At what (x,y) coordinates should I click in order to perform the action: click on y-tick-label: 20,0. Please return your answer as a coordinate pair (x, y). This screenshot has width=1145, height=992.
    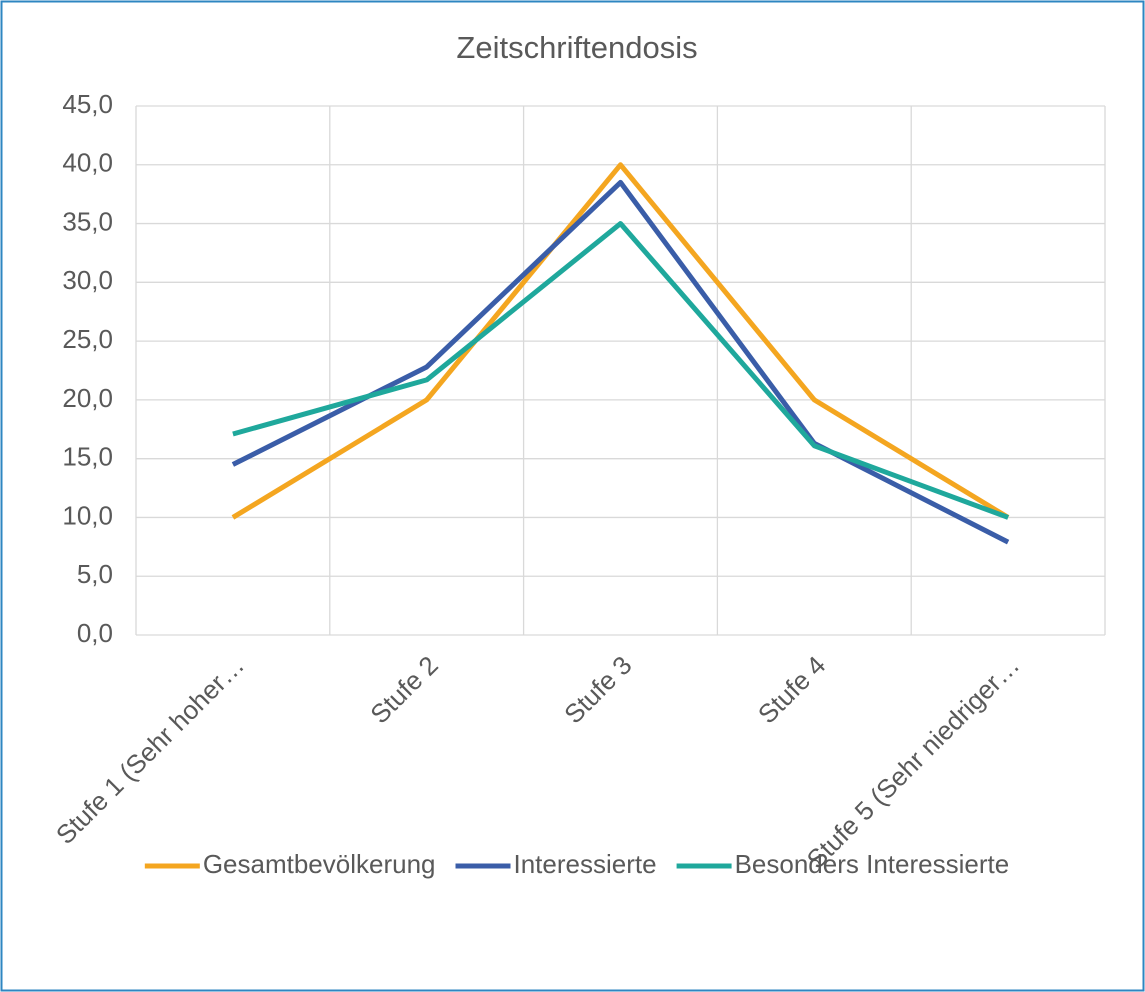
    Looking at the image, I should click on (87, 398).